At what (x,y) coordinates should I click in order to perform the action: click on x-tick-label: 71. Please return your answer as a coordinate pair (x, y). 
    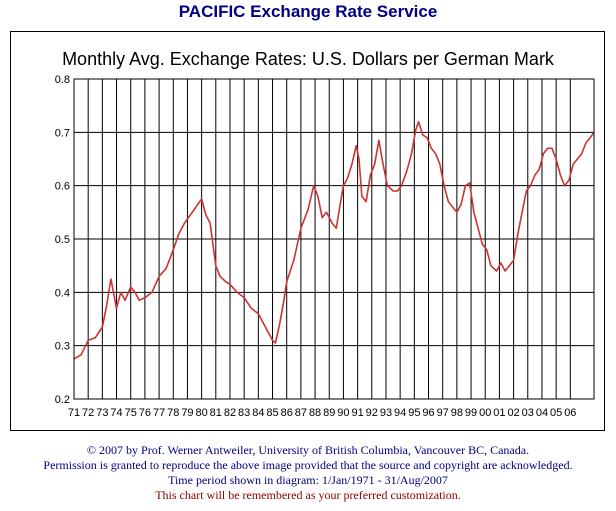
    Looking at the image, I should click on (74, 413).